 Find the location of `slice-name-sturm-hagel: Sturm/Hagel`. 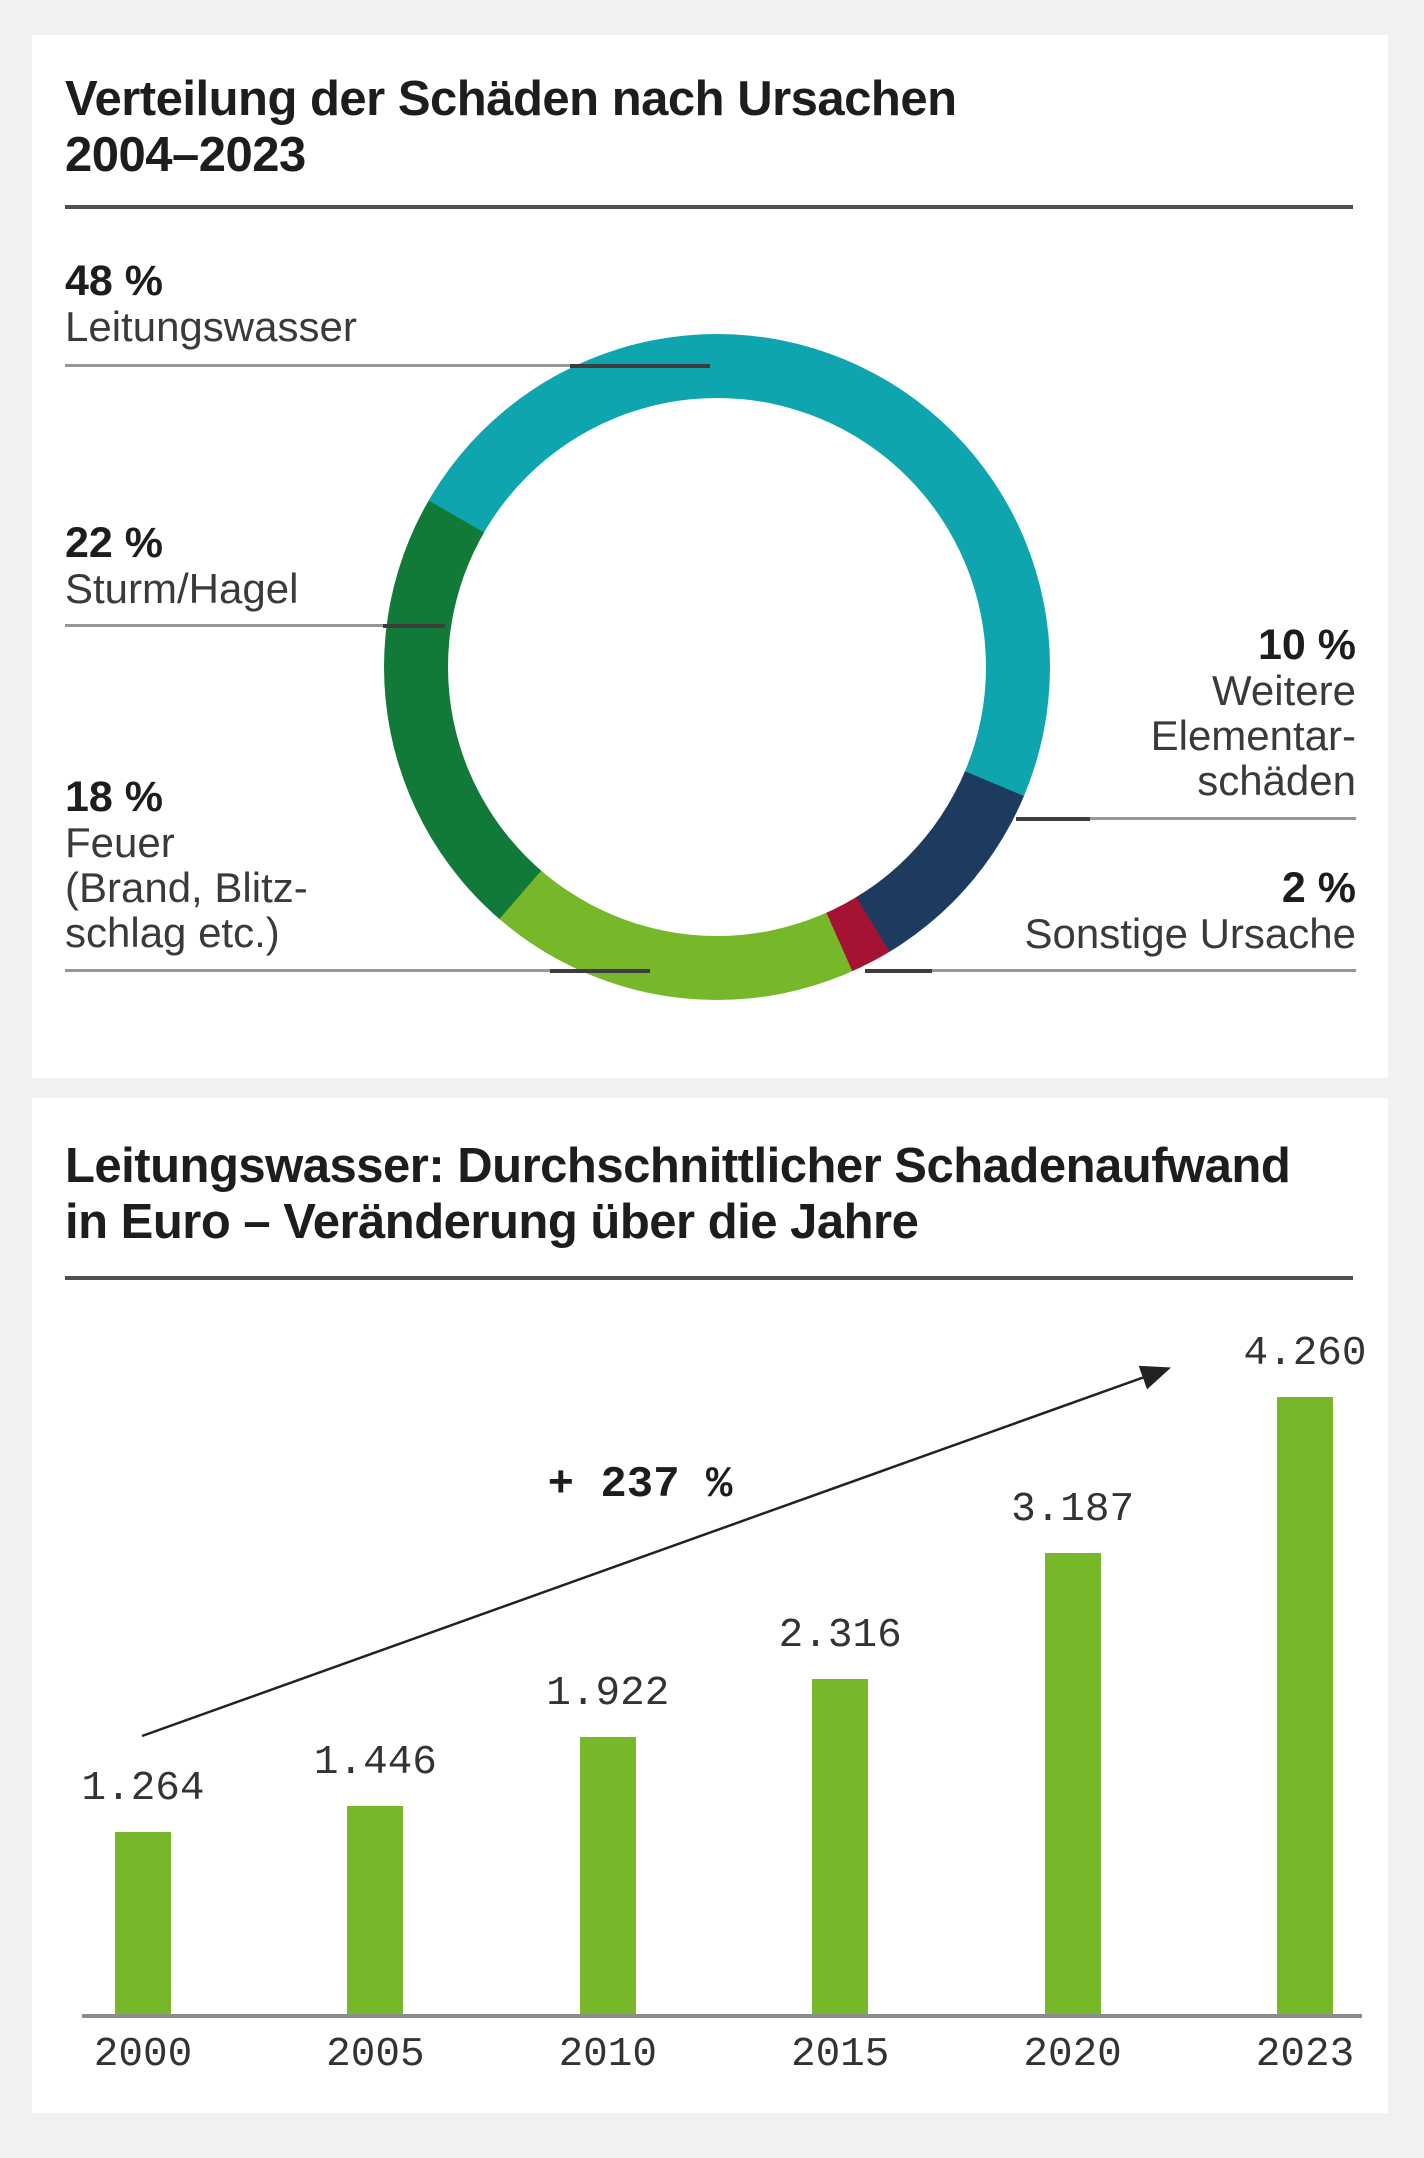

slice-name-sturm-hagel: Sturm/Hagel is located at coordinates (182, 588).